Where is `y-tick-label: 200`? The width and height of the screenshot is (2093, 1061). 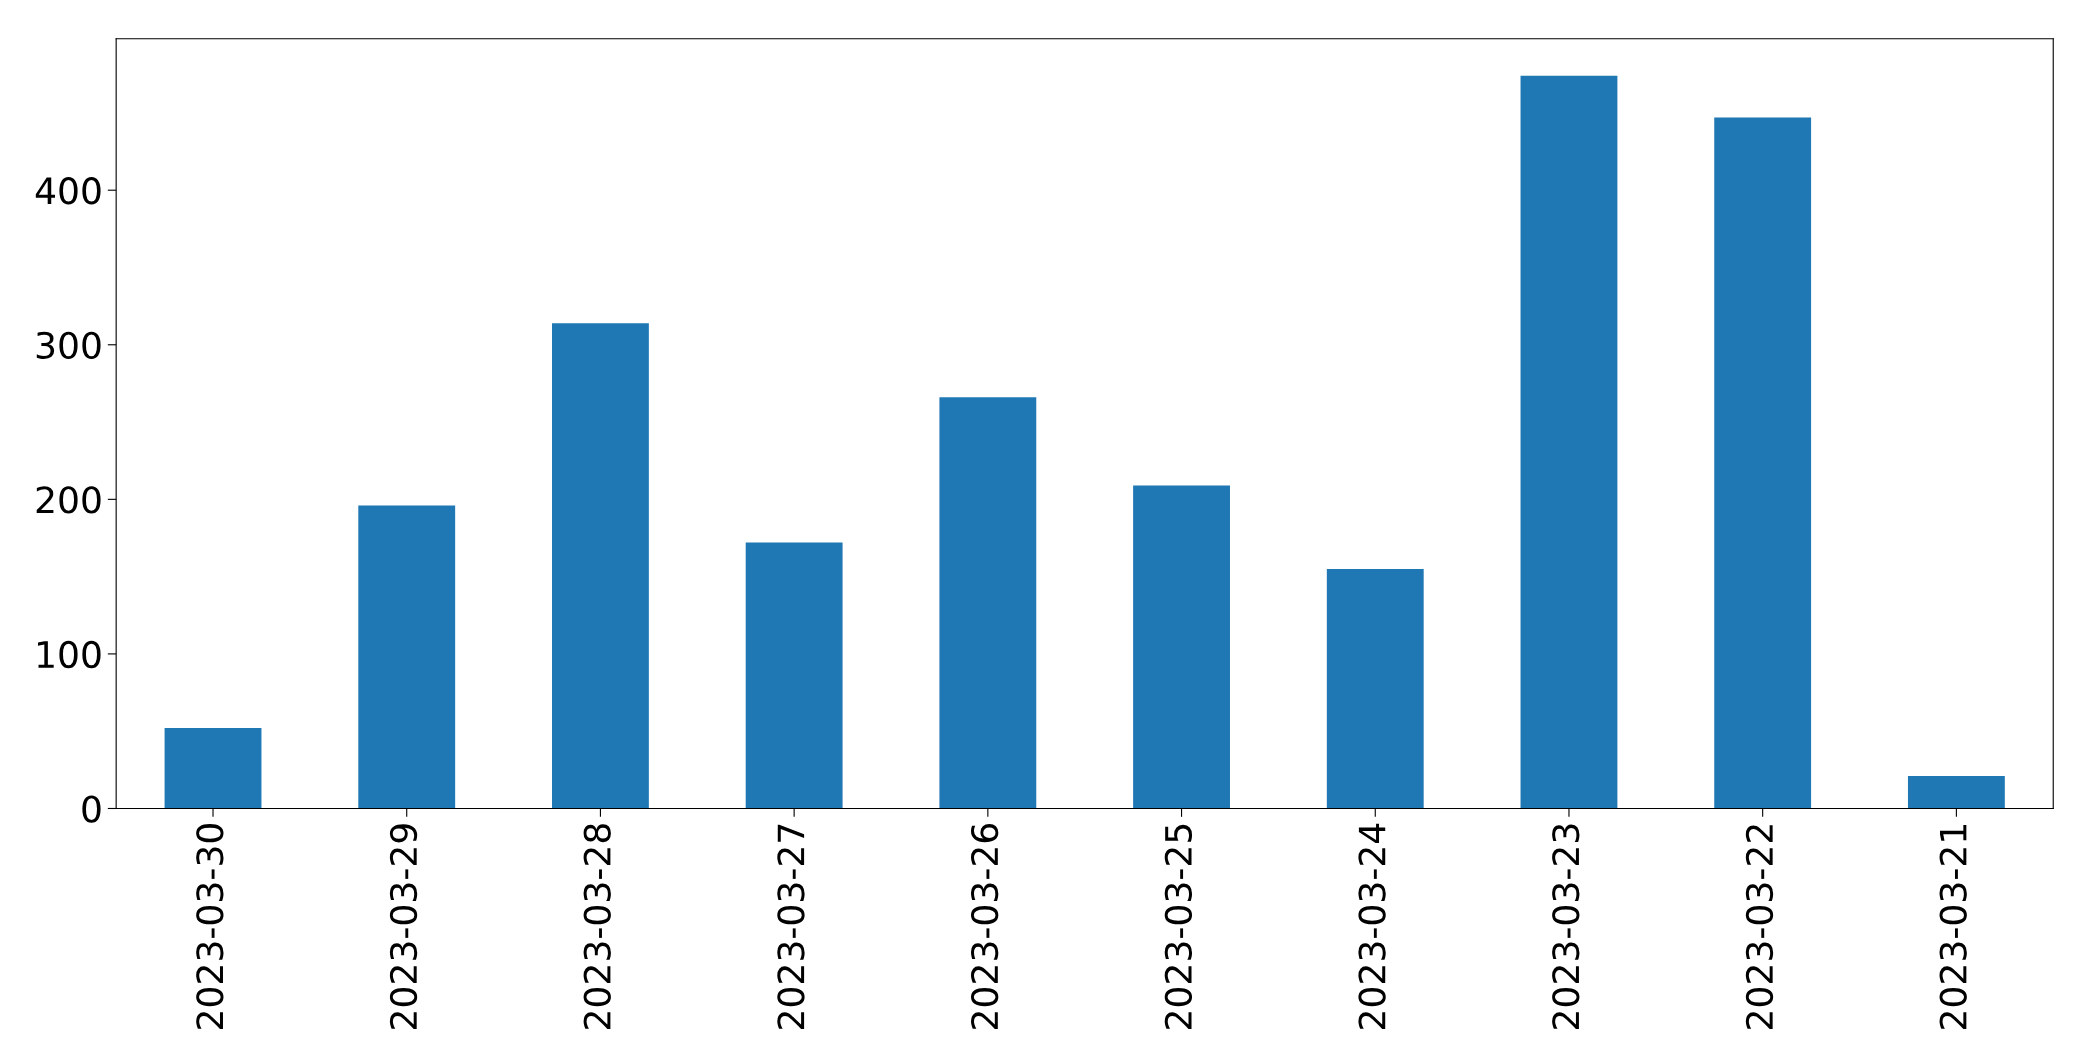
y-tick-label: 200 is located at coordinates (68, 500).